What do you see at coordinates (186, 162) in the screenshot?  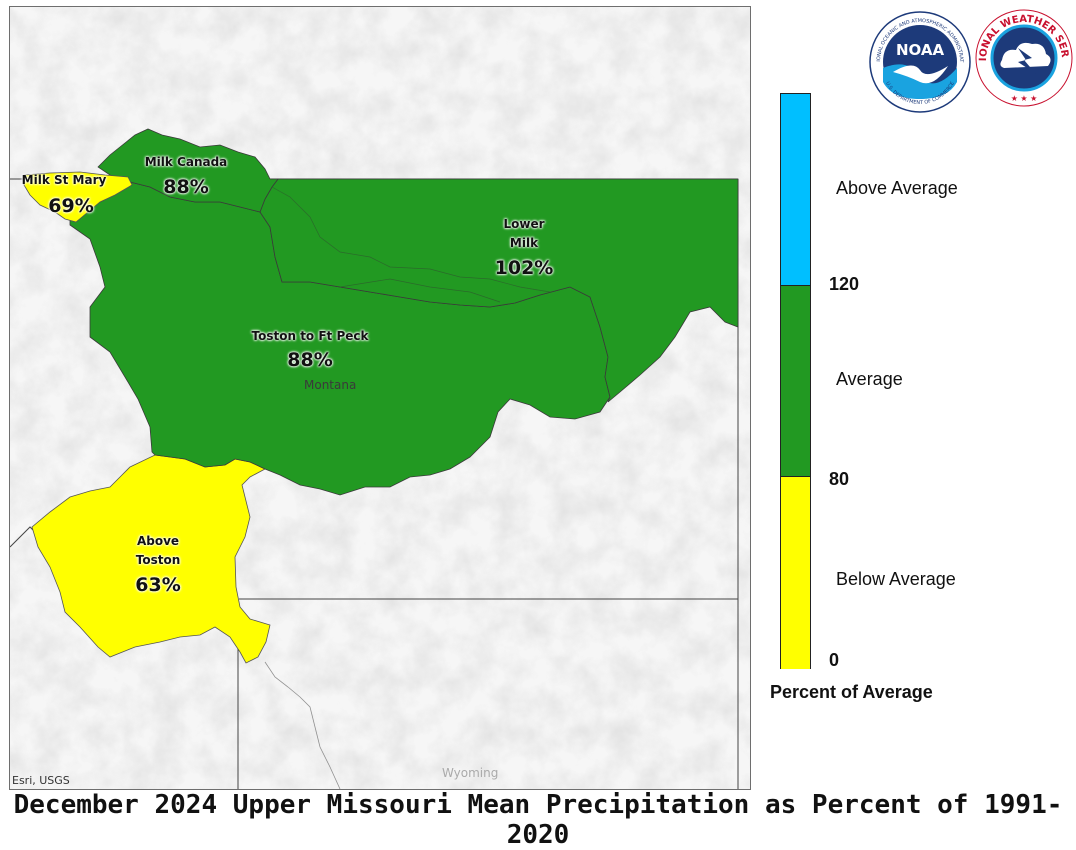 I see `region-label-milk-canada: Milk Canada` at bounding box center [186, 162].